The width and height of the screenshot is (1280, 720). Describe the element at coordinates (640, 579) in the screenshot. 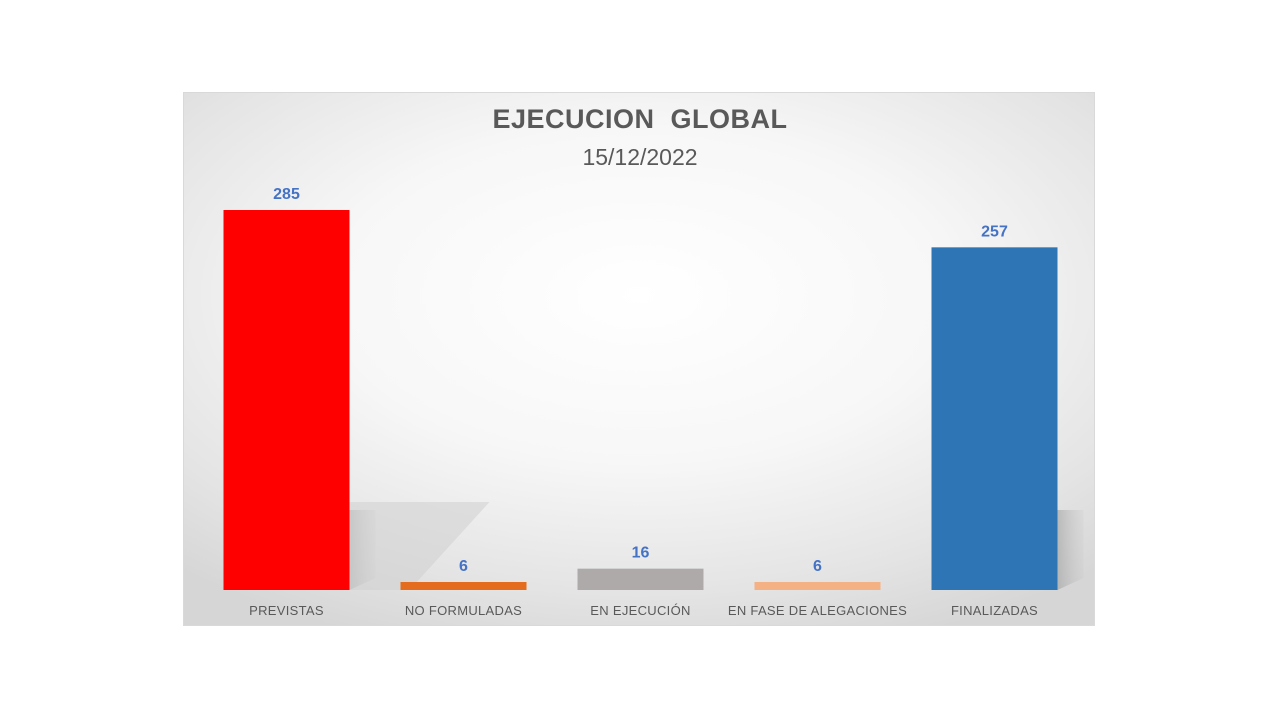

I see `bar-en-ejecuci-n` at that location.